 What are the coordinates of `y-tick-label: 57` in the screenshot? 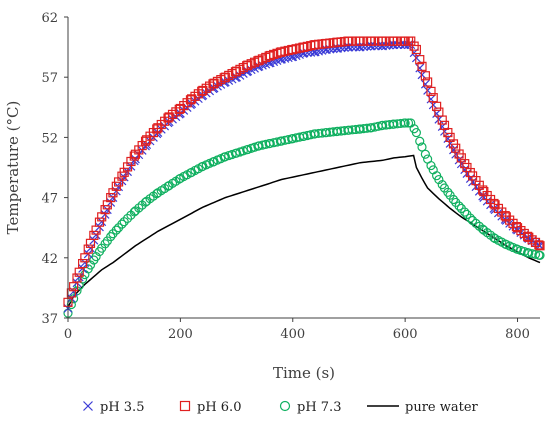 It's located at (49, 78).